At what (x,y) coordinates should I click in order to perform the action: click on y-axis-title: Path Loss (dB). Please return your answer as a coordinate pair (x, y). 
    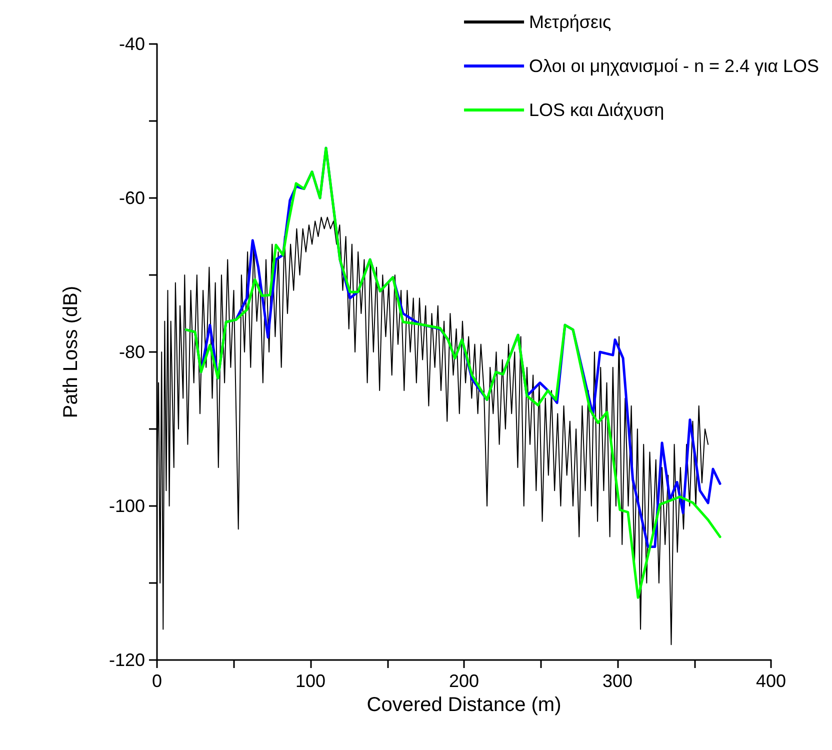
    Looking at the image, I should click on (71, 352).